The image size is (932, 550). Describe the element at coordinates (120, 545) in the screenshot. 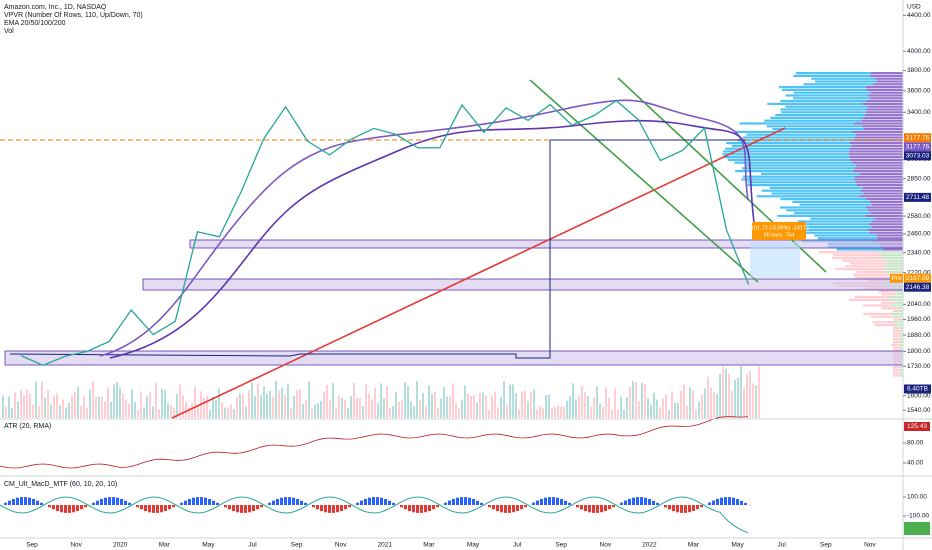

I see `x-tick-label: 2020` at that location.